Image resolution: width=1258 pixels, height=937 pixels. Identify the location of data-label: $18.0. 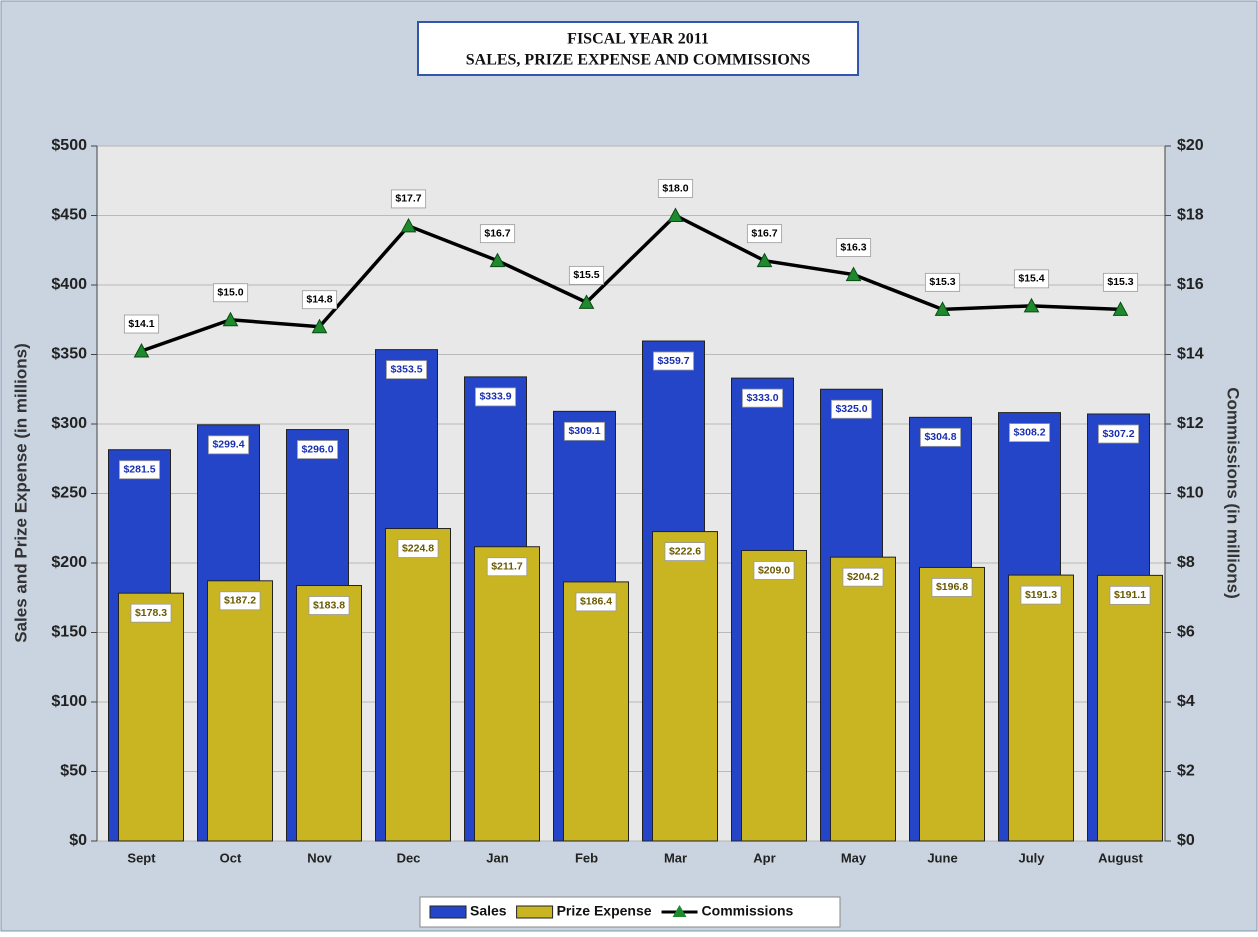
(675, 188).